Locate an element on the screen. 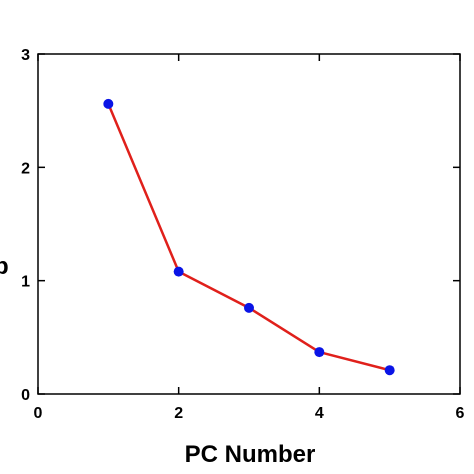 Image resolution: width=474 pixels, height=474 pixels. y-tick-label: 1 is located at coordinates (25, 282).